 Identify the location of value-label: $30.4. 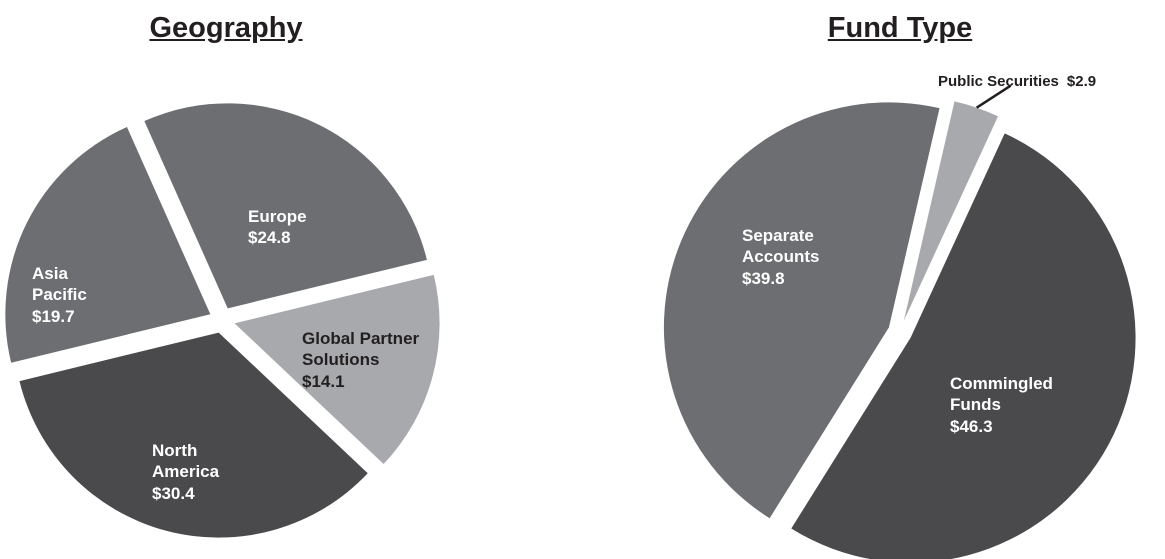
(173, 493).